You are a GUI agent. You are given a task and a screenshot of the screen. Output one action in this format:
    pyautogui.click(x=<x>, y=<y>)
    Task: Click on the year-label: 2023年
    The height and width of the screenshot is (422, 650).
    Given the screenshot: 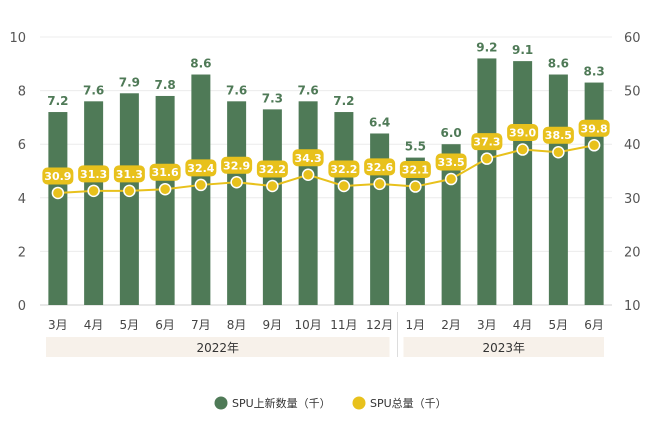 What is the action you would take?
    pyautogui.click(x=503, y=348)
    